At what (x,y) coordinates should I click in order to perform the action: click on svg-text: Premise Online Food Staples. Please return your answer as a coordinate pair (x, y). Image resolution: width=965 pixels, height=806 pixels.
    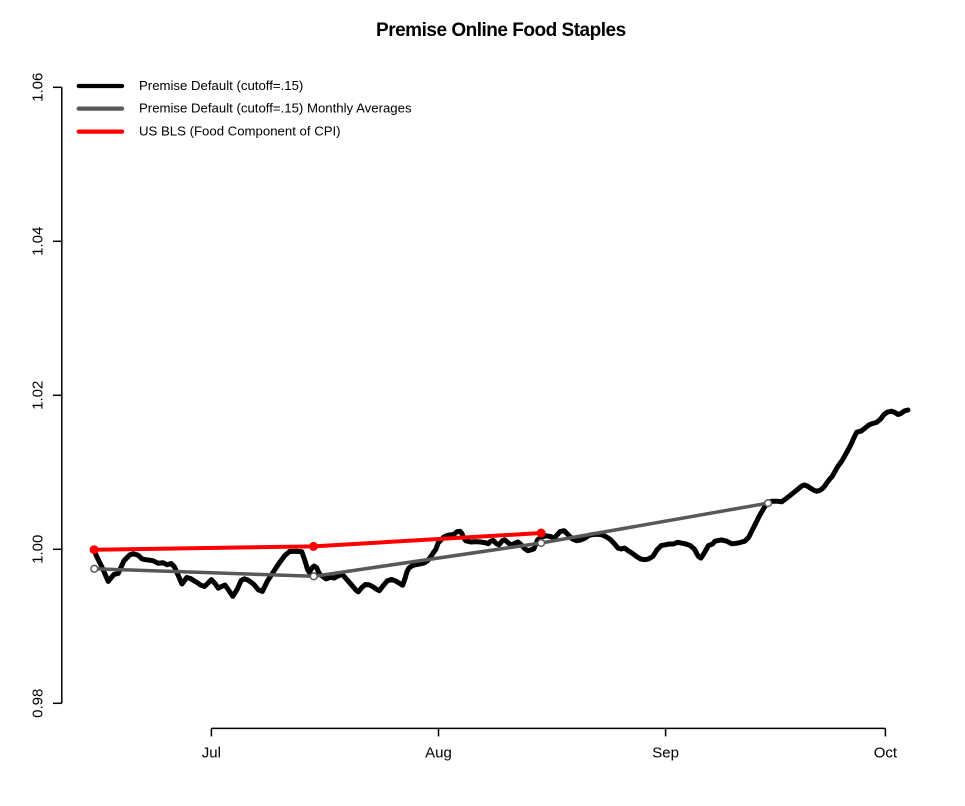
    Looking at the image, I should click on (501, 30).